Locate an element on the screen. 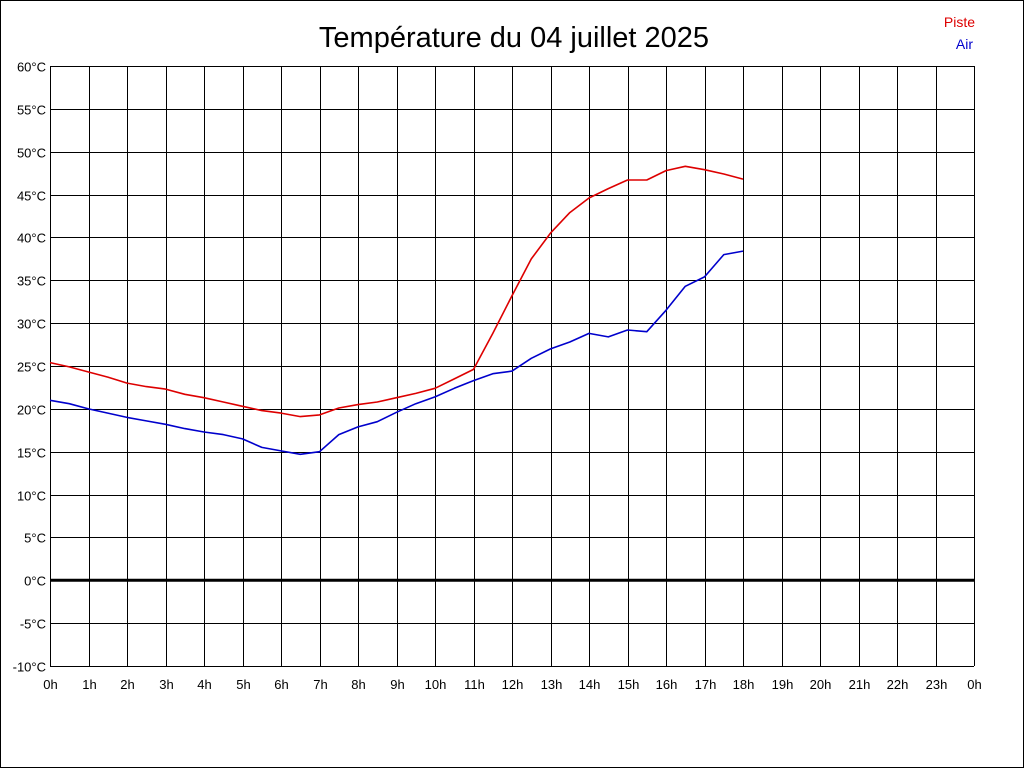 The width and height of the screenshot is (1024, 768). y-tick-label: -5°C is located at coordinates (33, 624).